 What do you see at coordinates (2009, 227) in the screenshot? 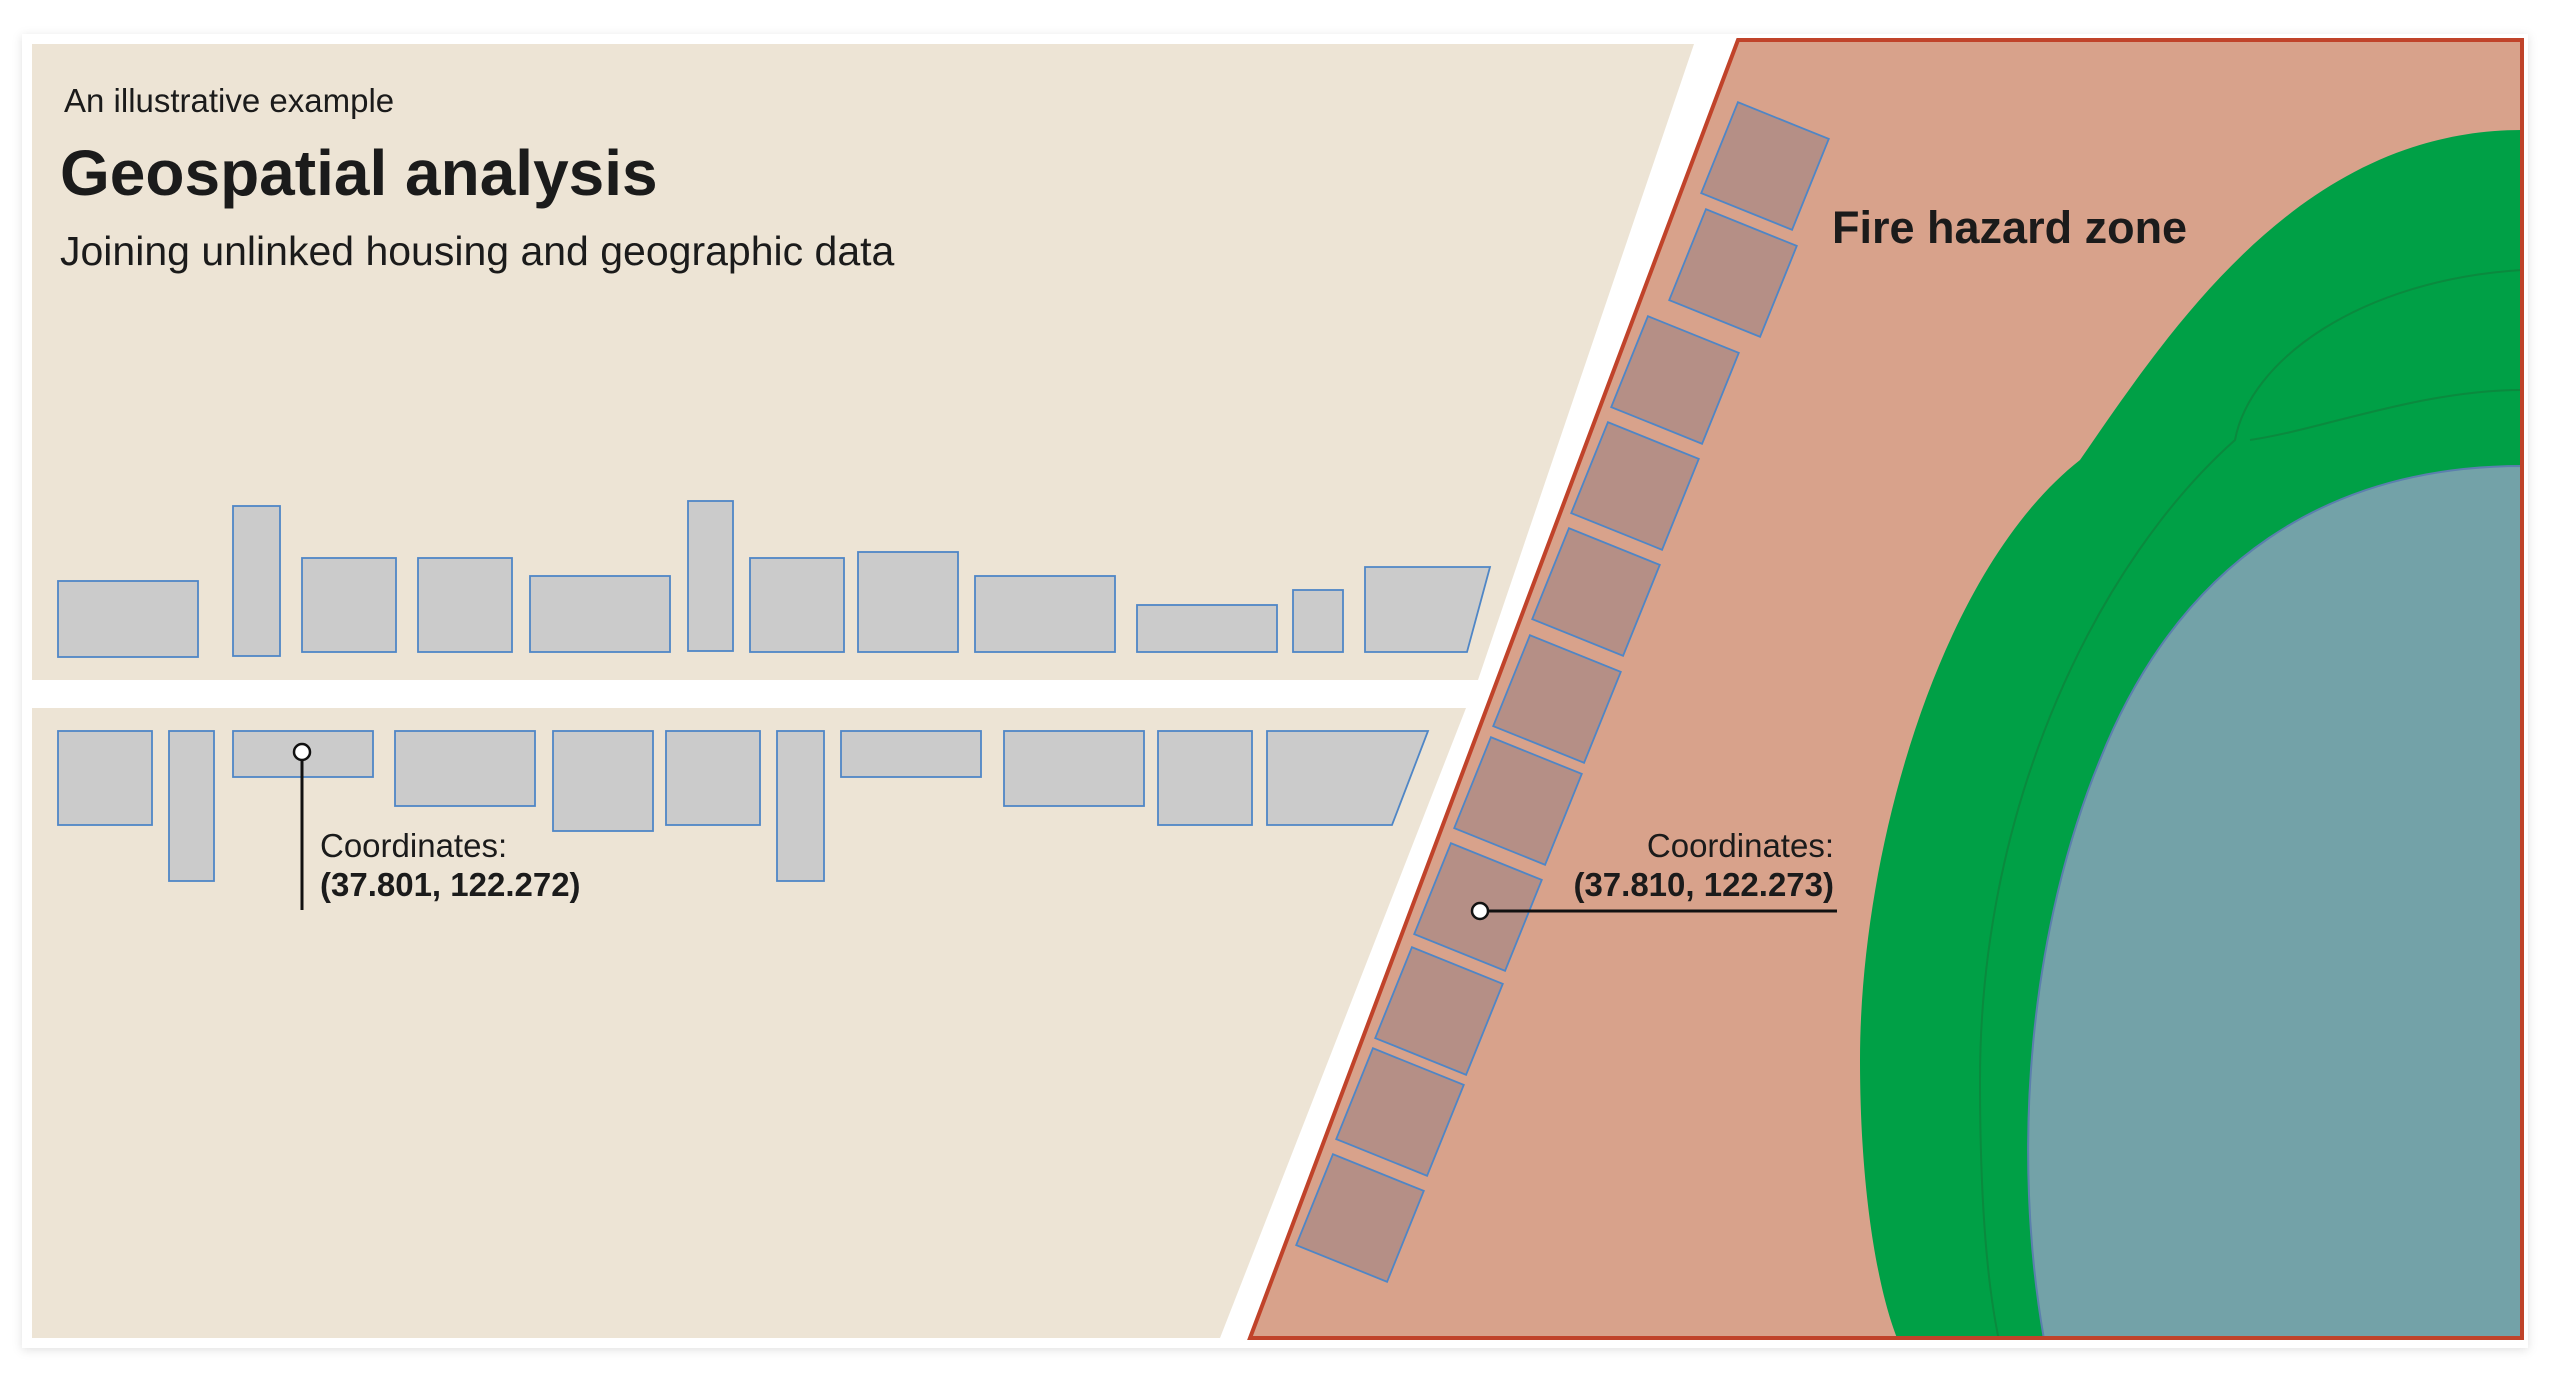
I see `fire-hazard-zone-label: Fire hazard zone` at bounding box center [2009, 227].